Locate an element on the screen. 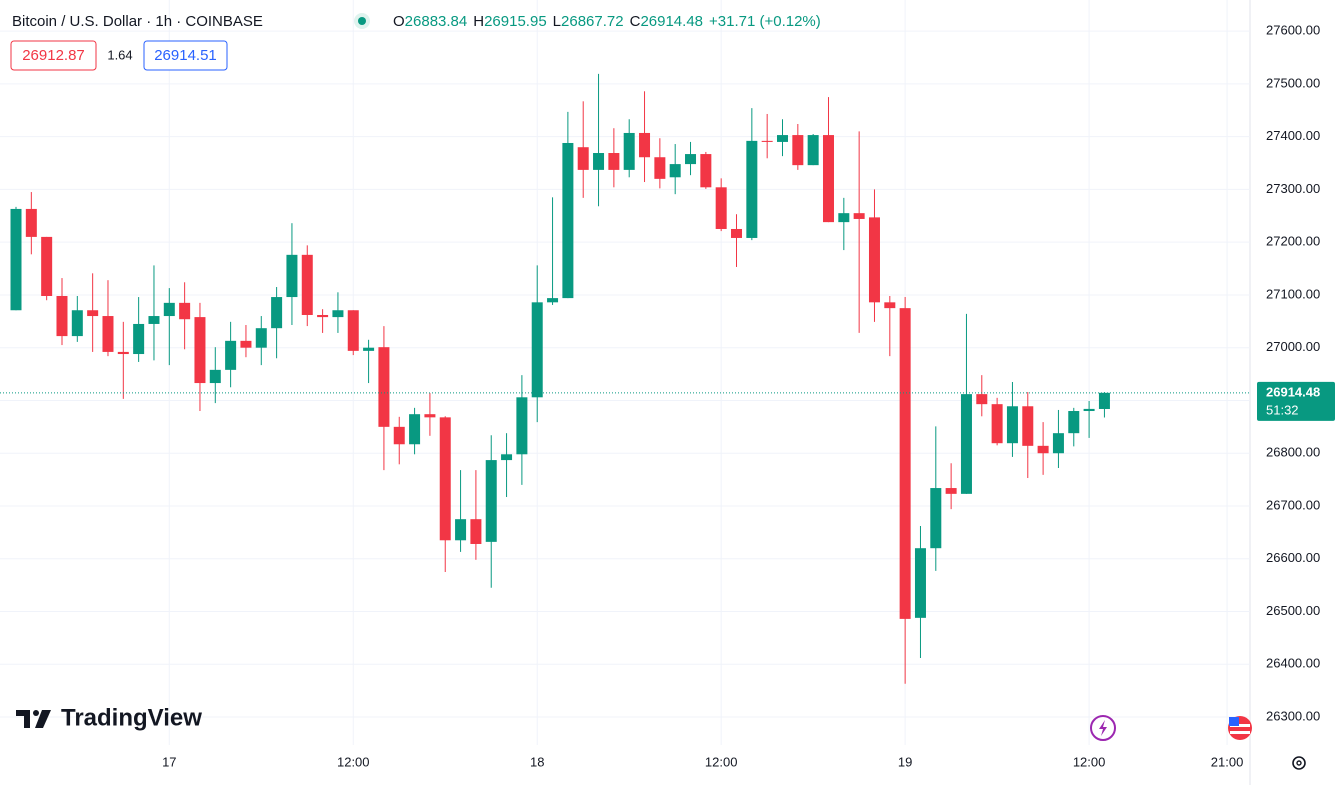 The width and height of the screenshot is (1338, 785). x-tick-label: 21:00 is located at coordinates (1227, 761).